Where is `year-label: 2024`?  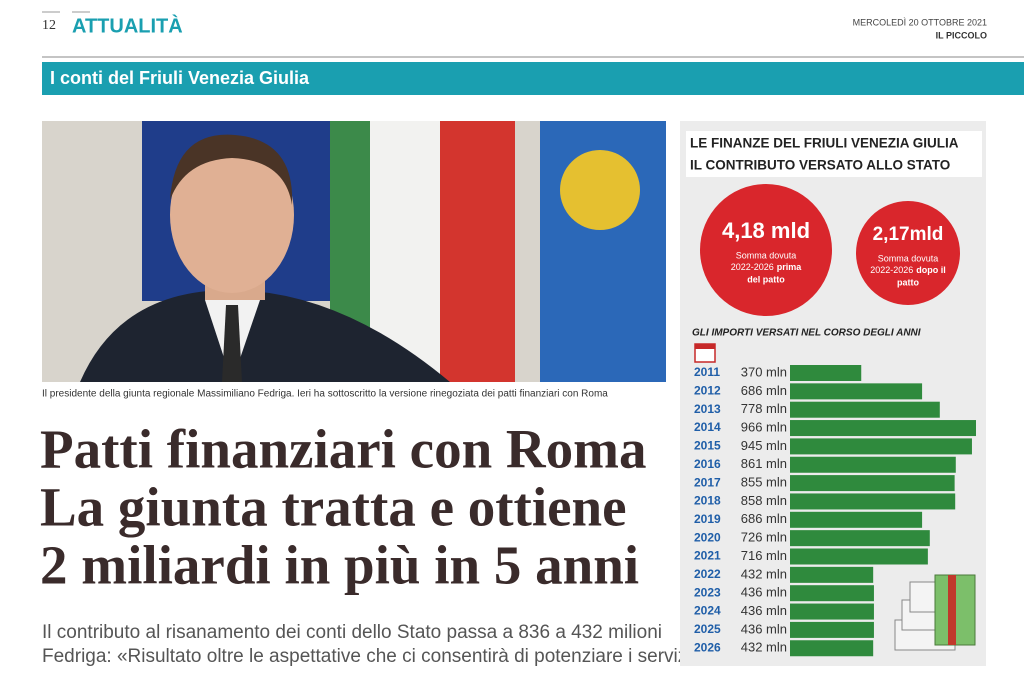
year-label: 2024 is located at coordinates (707, 611).